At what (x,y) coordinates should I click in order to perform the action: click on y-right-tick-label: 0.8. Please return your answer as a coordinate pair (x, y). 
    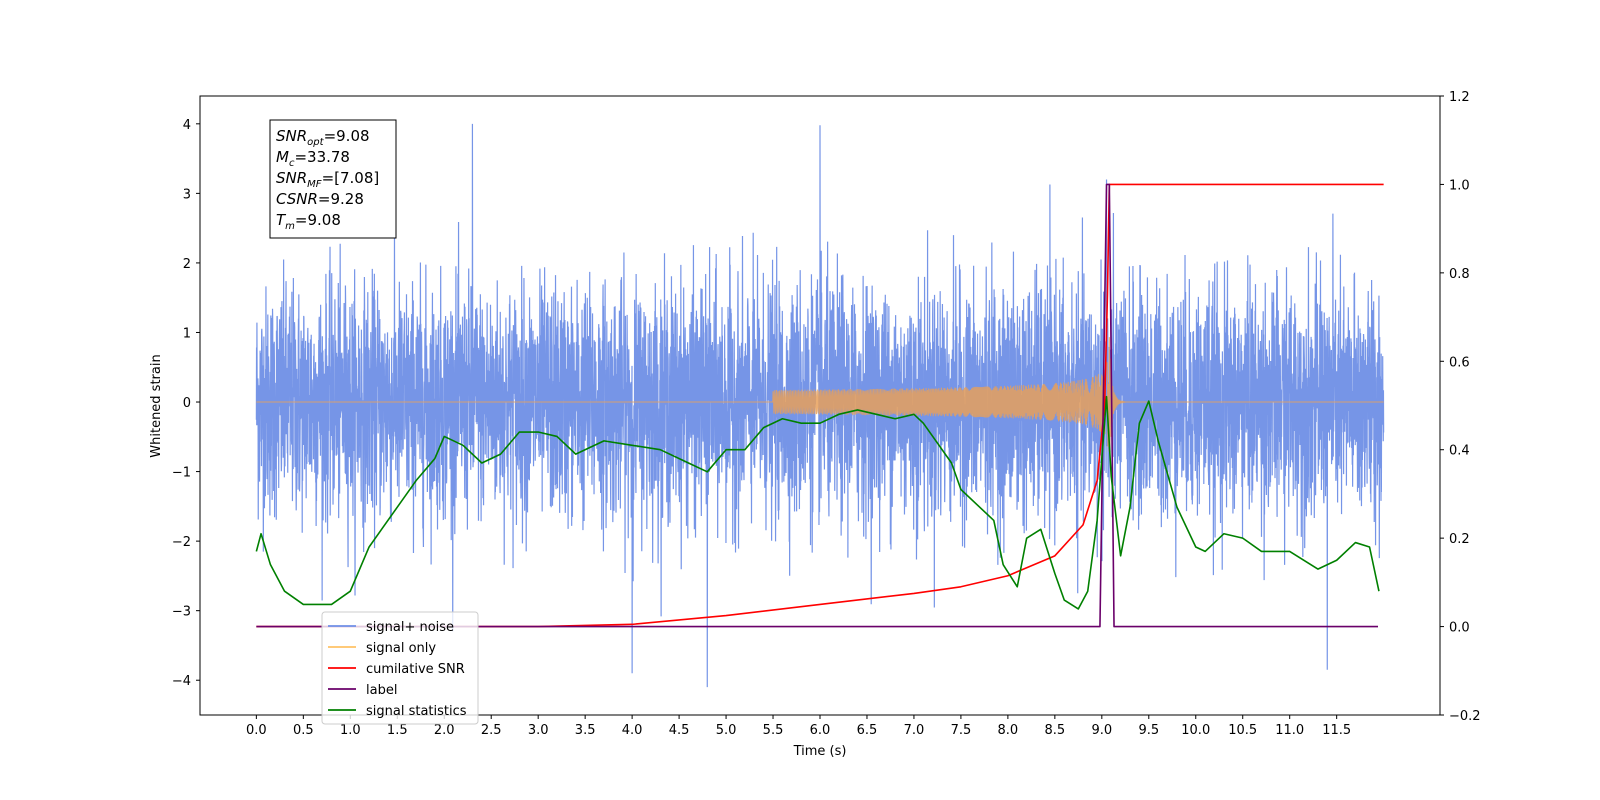
    Looking at the image, I should click on (1459, 274).